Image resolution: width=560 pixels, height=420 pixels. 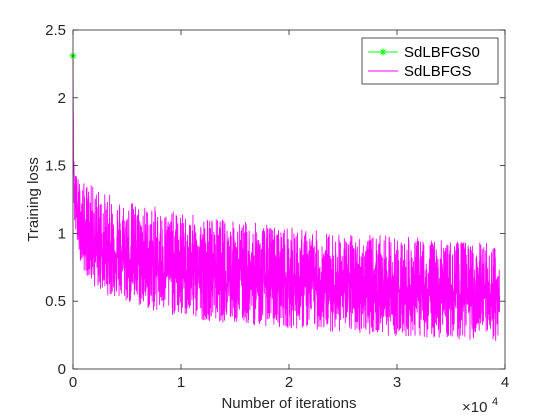 I want to click on x-tick-label: 1, so click(x=181, y=382).